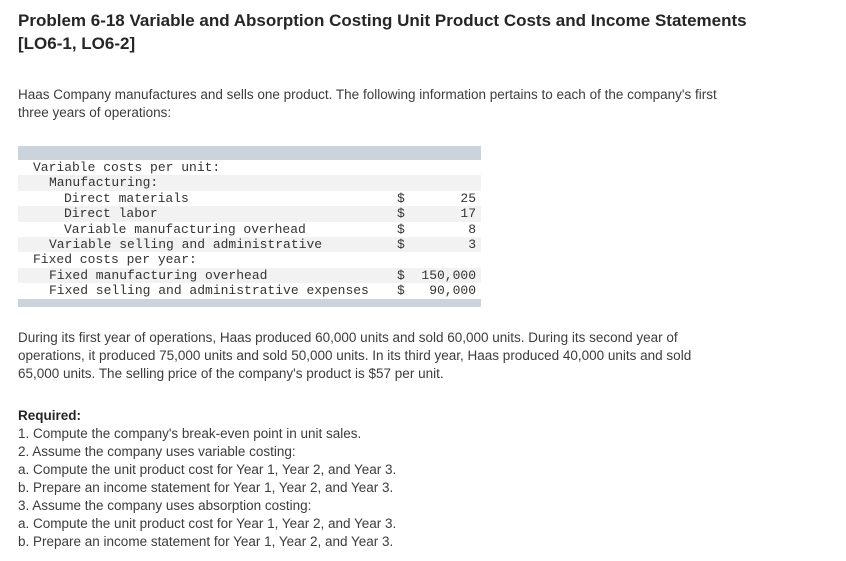 The width and height of the screenshot is (846, 561). What do you see at coordinates (472, 244) in the screenshot?
I see `row-amount: 3` at bounding box center [472, 244].